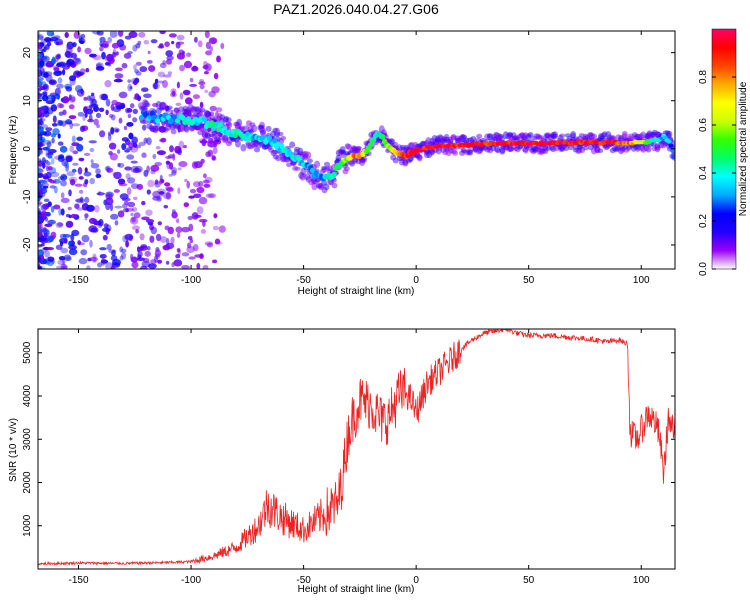 The image size is (750, 605). I want to click on spectrogram-ytick-label: 10, so click(27, 101).